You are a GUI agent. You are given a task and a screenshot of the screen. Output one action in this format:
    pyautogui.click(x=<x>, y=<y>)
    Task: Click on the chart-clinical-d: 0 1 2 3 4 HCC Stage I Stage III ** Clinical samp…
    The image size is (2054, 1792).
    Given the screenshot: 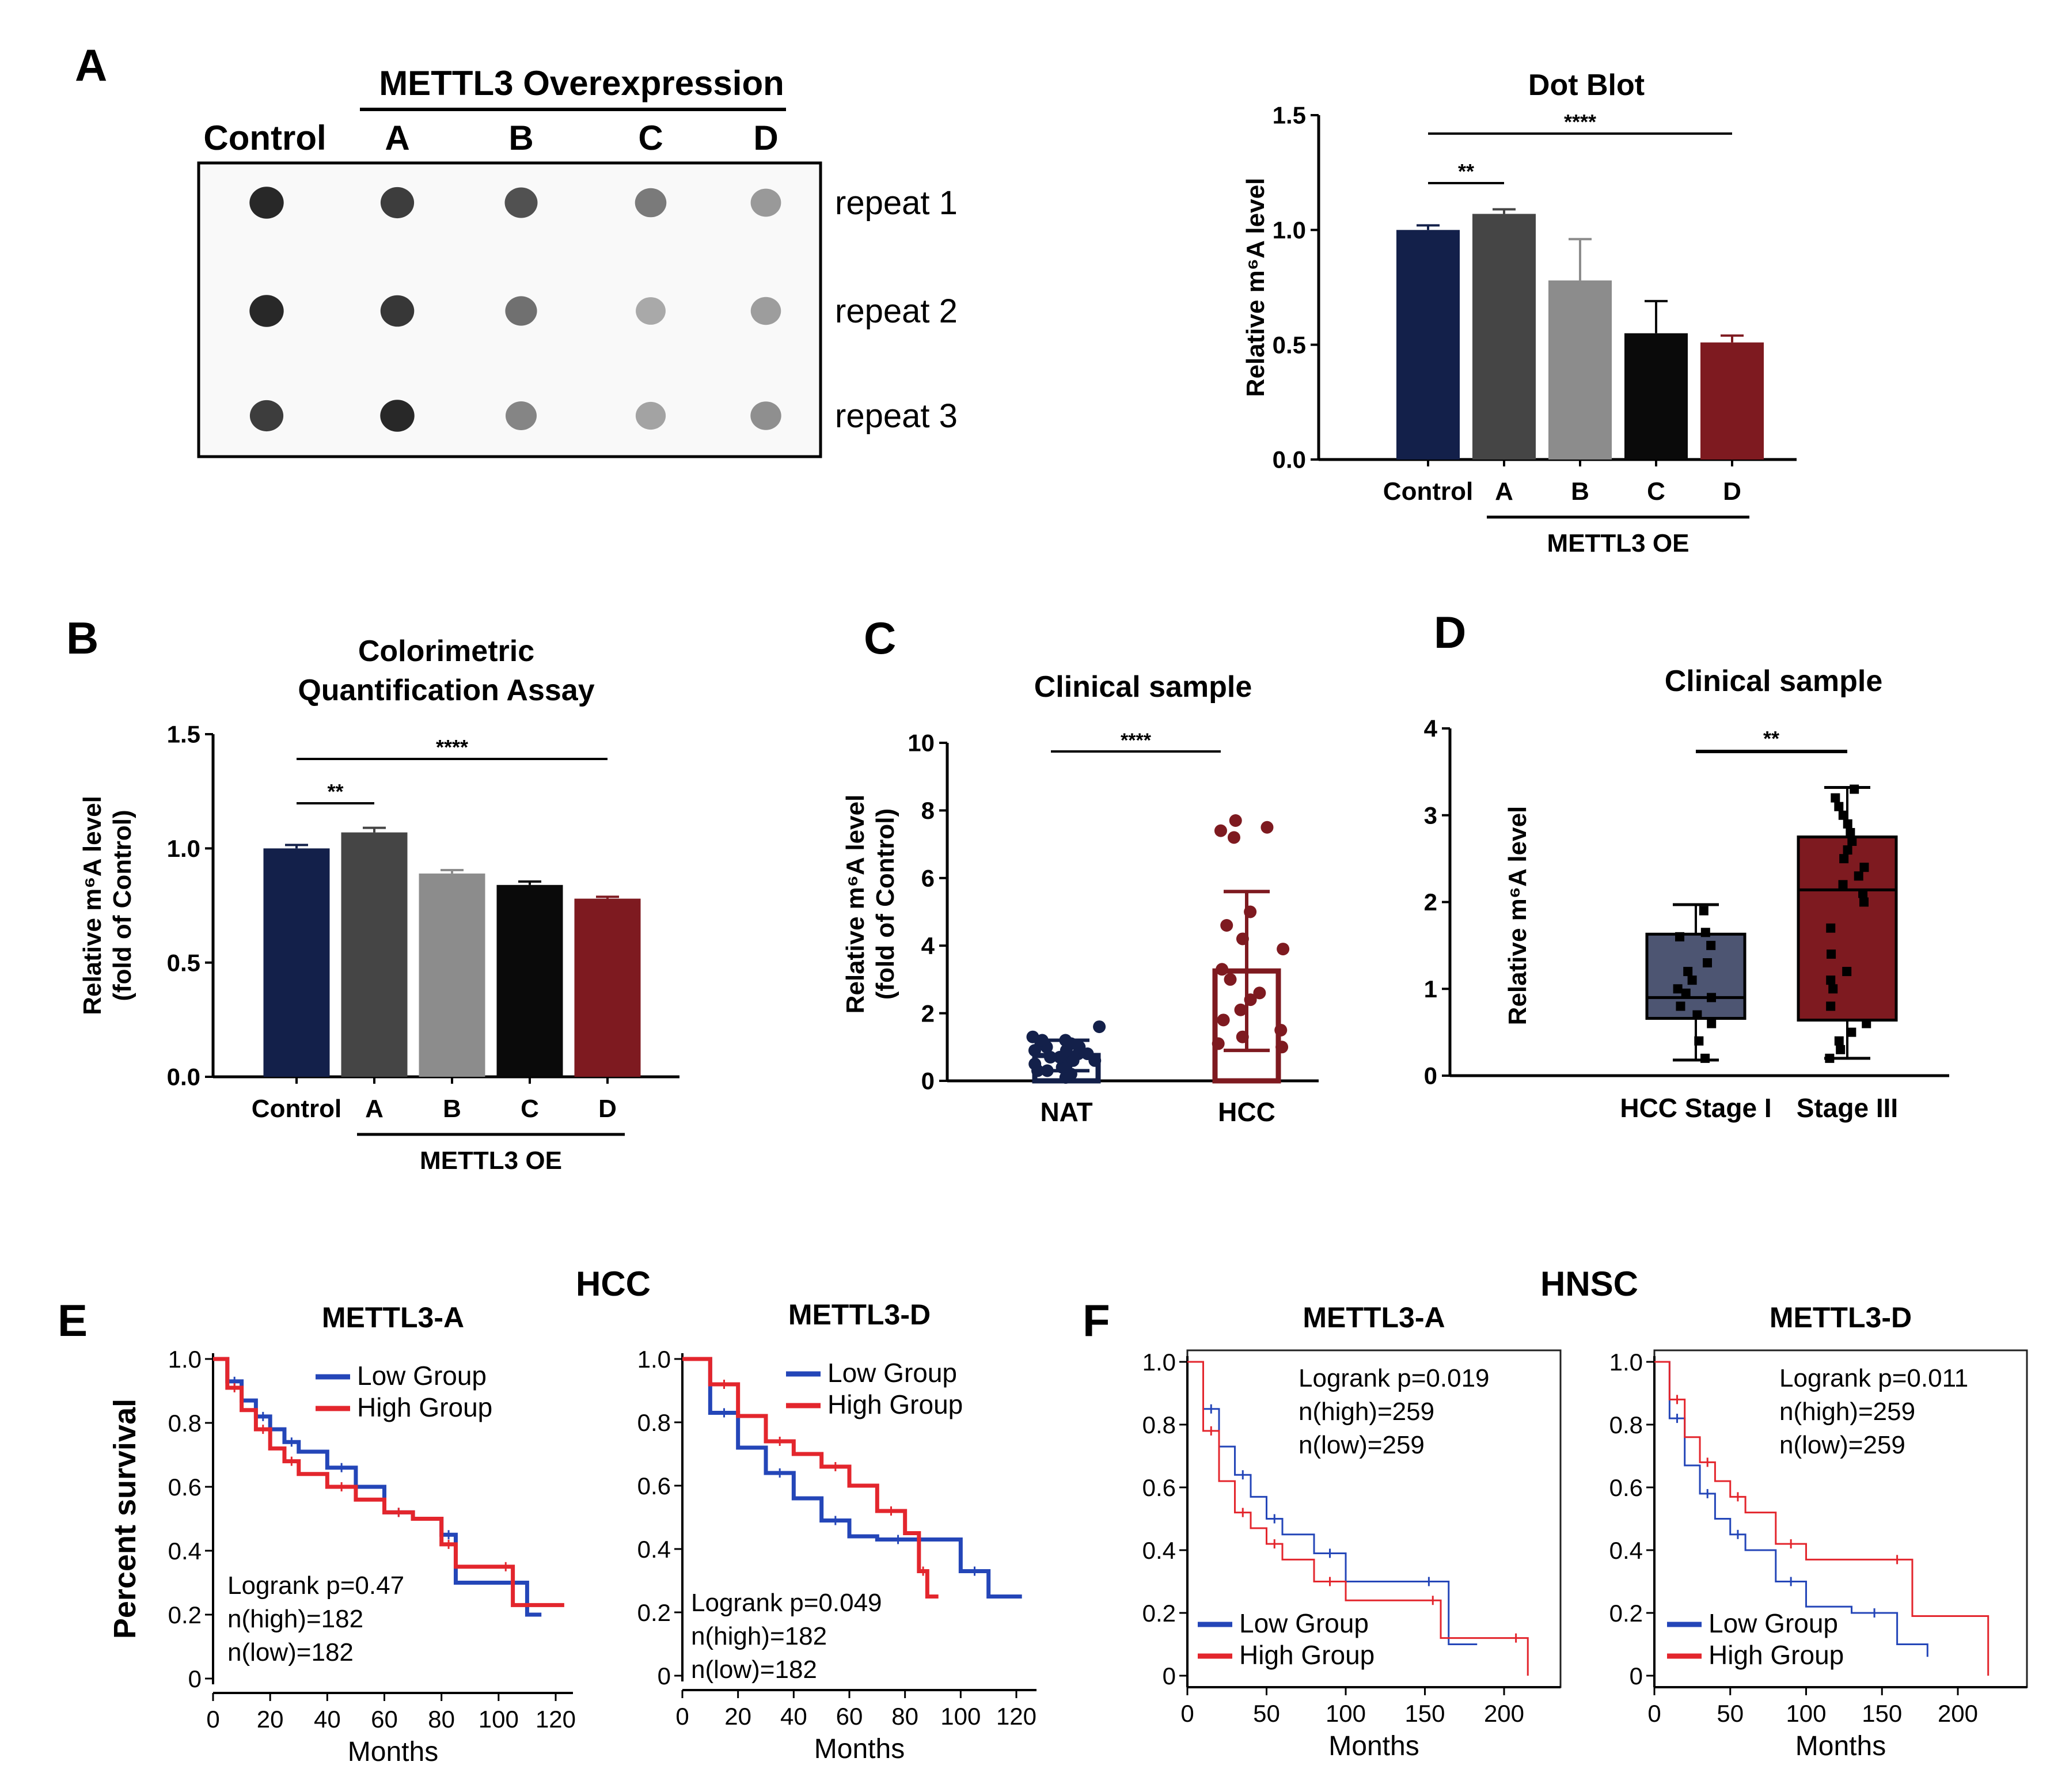 What is the action you would take?
    pyautogui.click(x=1686, y=894)
    